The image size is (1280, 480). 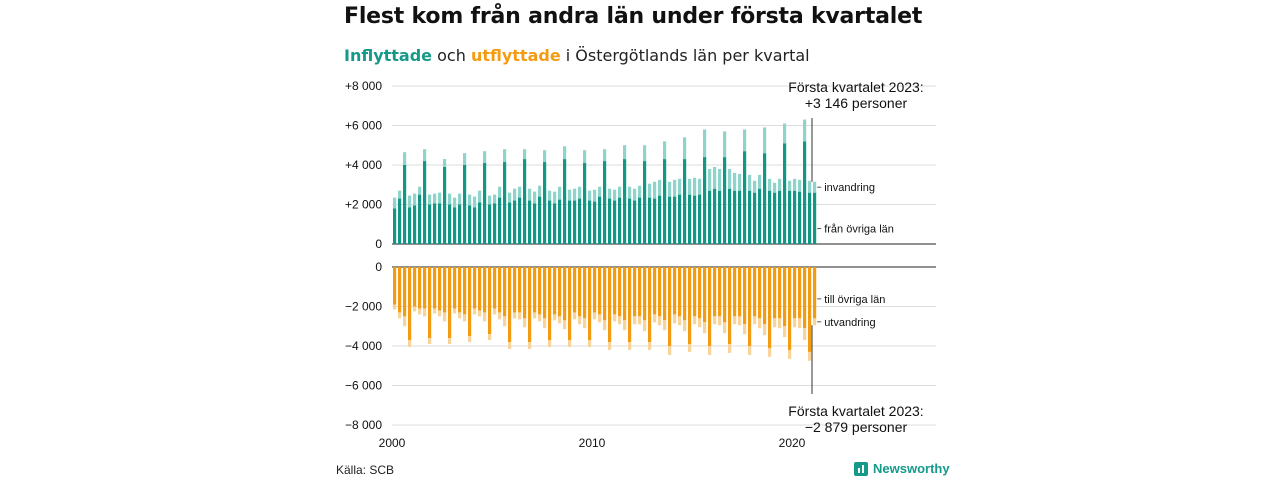 What do you see at coordinates (855, 87) in the screenshot?
I see `top-annotation-line1: Första kvartalet 2023:` at bounding box center [855, 87].